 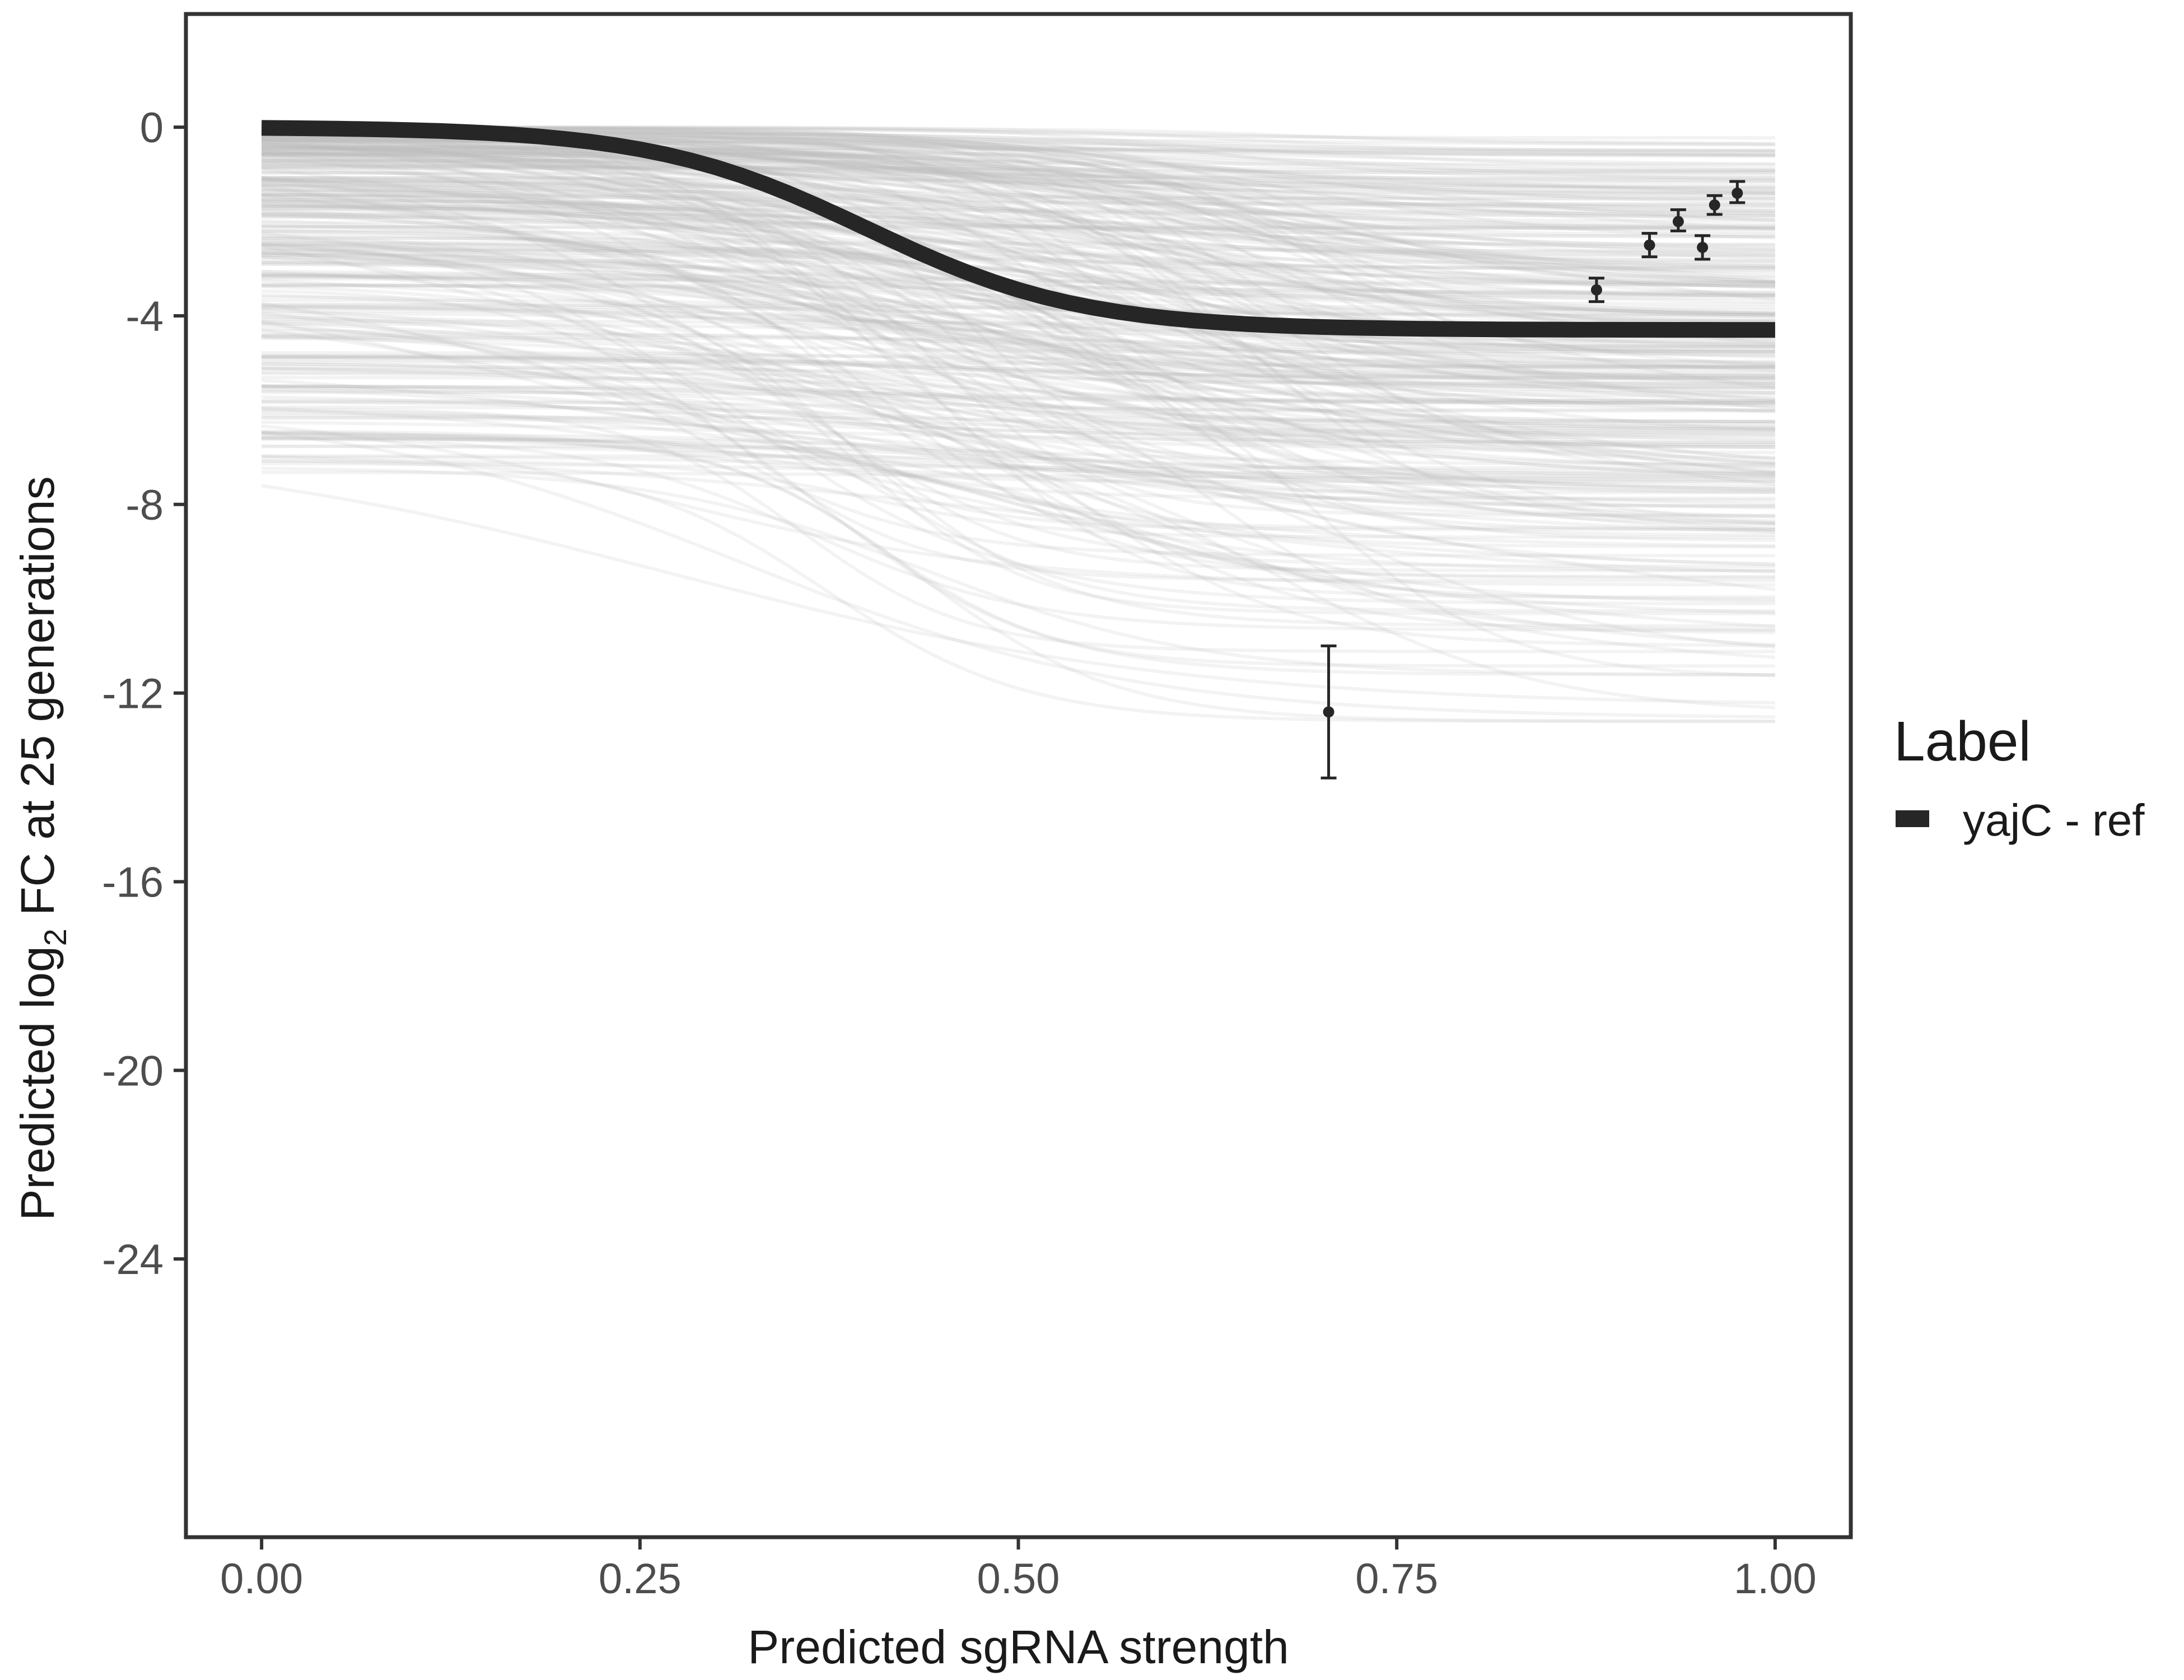 I want to click on x-tick-label: 1.00, so click(x=1776, y=1579).